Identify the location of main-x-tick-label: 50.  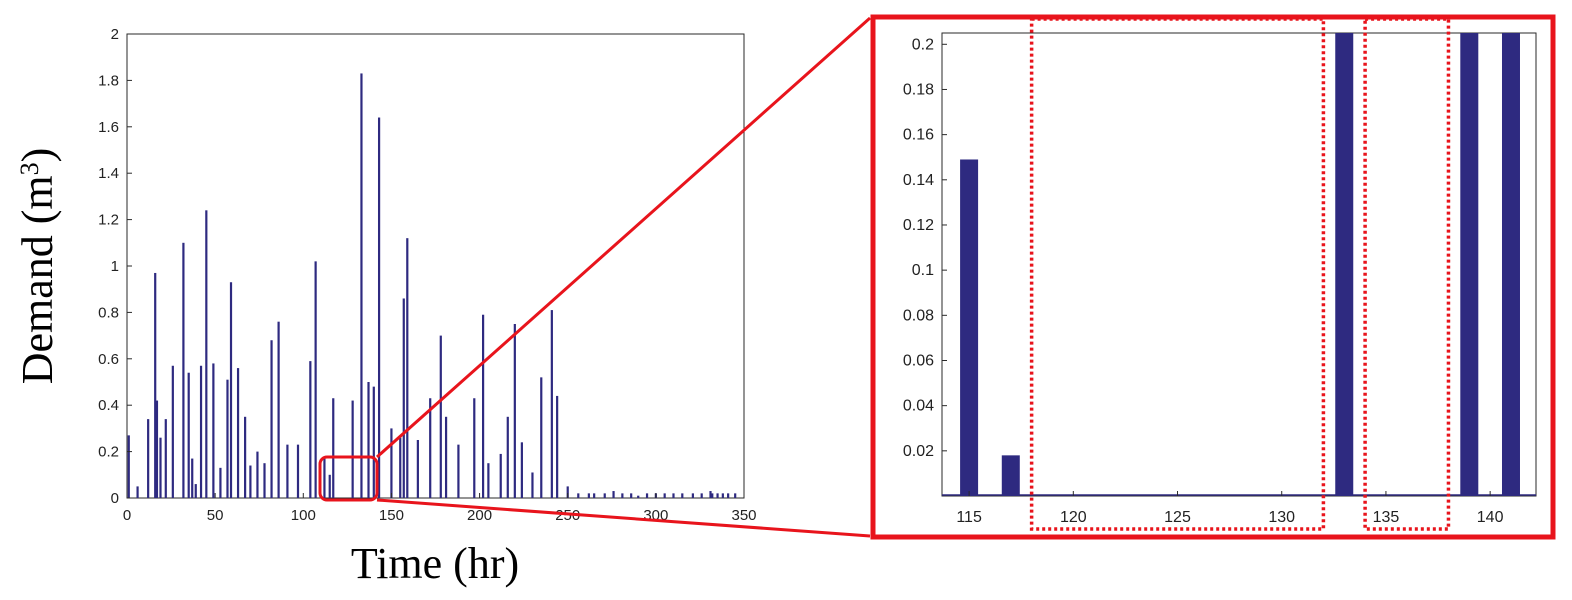
(215, 515).